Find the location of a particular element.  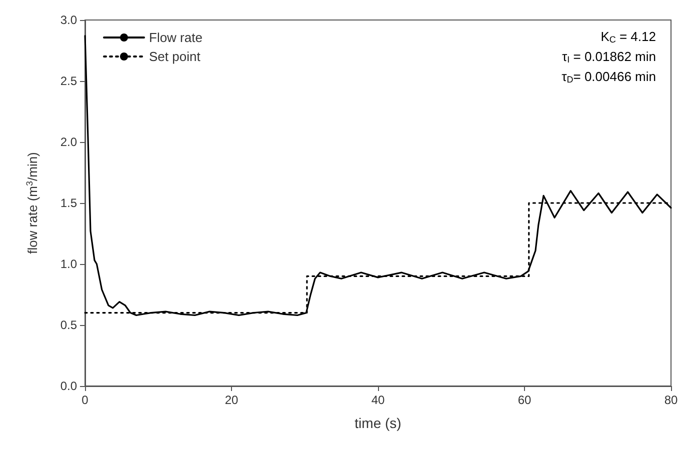

x-tick-label: 20 is located at coordinates (231, 400).